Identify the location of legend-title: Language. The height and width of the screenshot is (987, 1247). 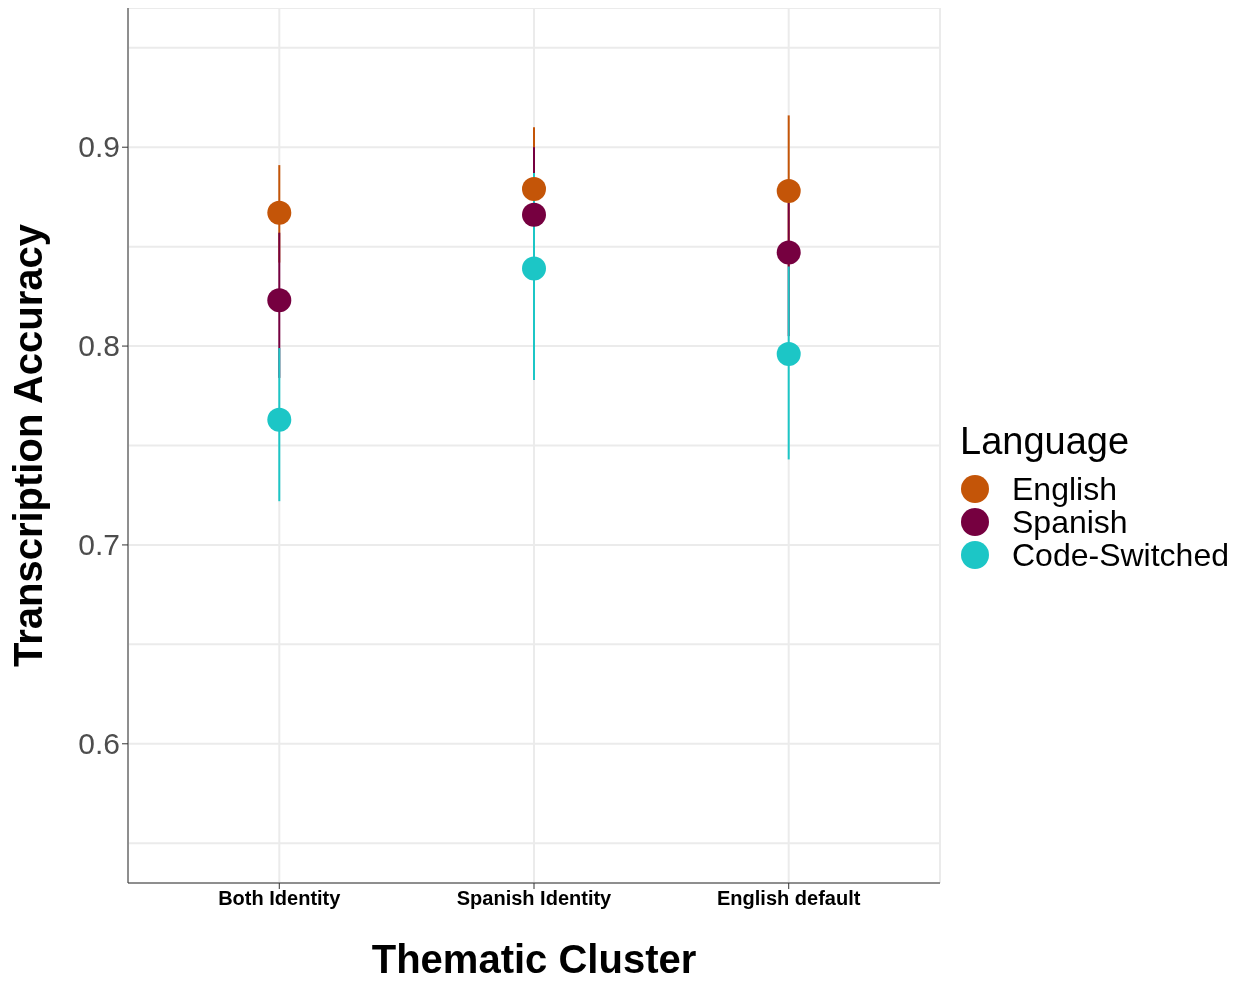
(1045, 441).